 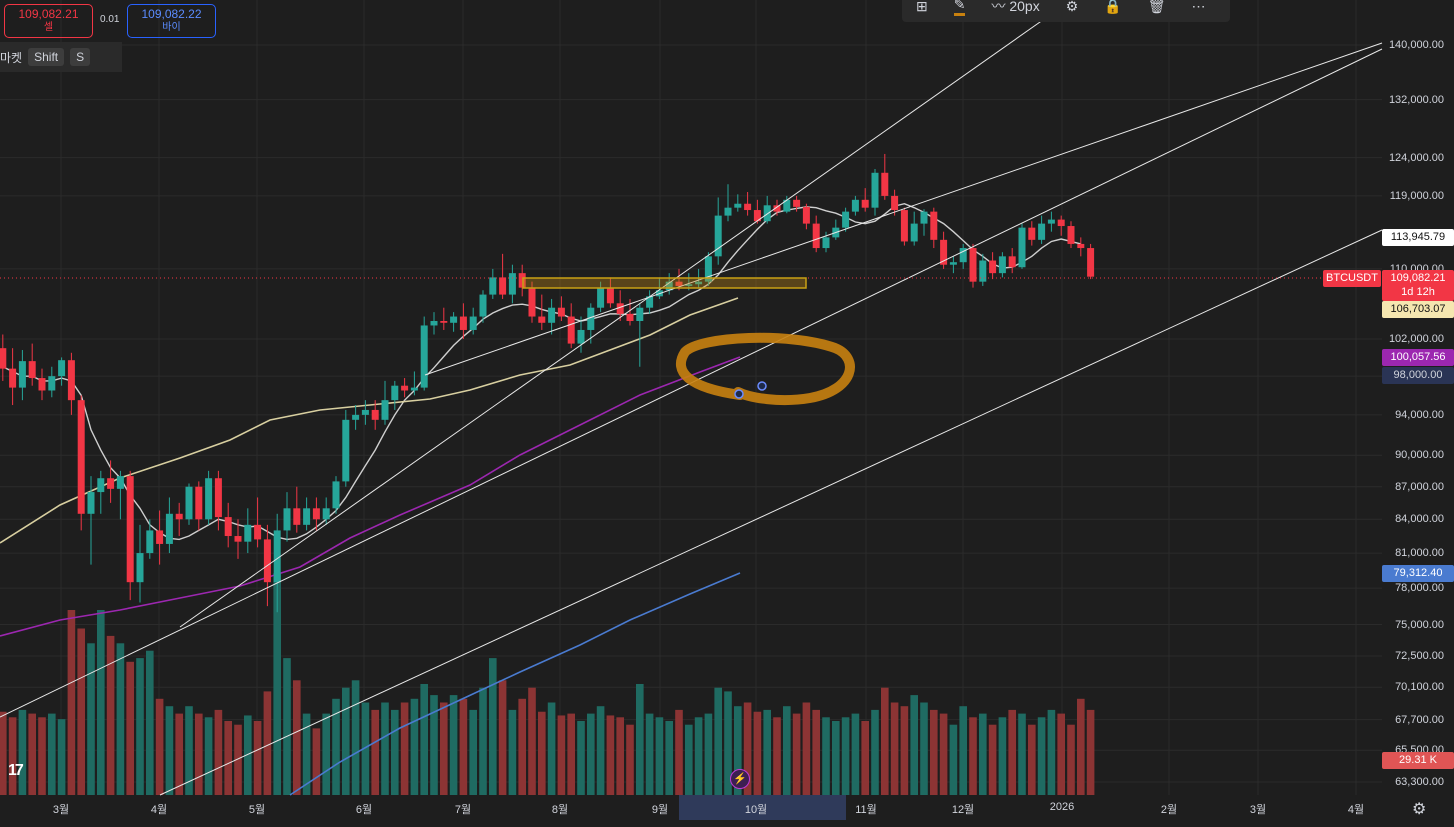 I want to click on s-key-hint: S, so click(x=80, y=57).